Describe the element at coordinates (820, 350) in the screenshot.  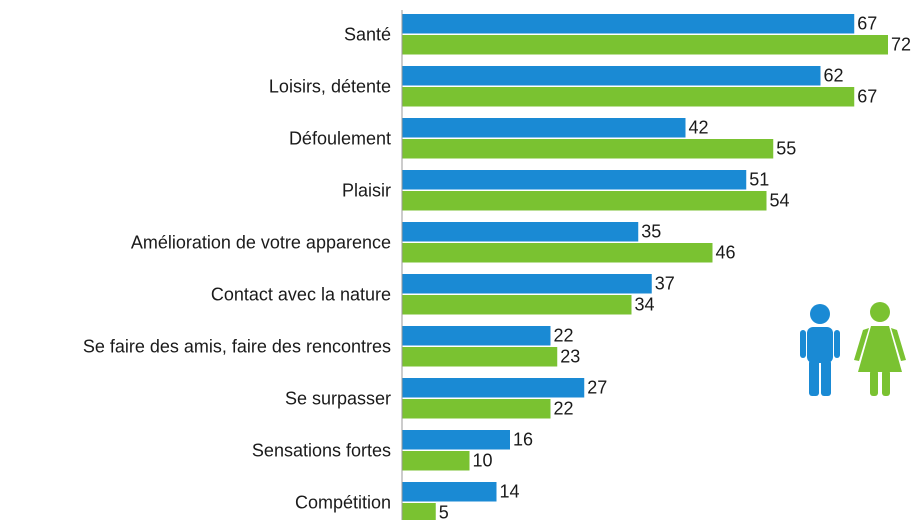
I see `man-icon` at that location.